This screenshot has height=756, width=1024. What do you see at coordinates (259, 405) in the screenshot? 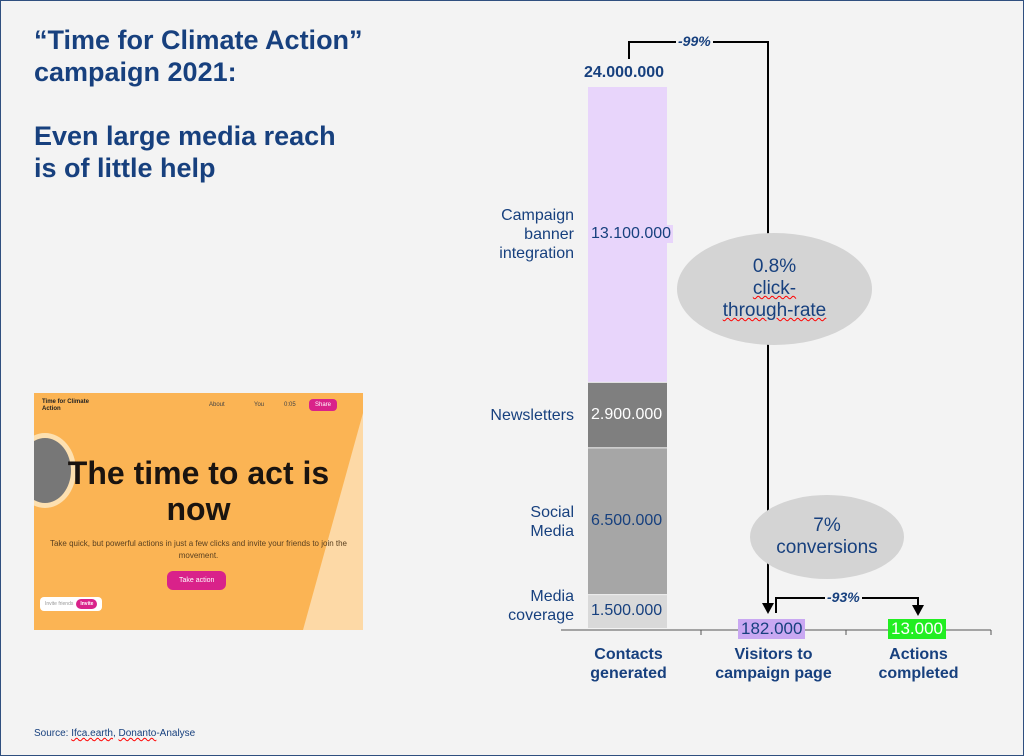
I see `nav-you: You` at bounding box center [259, 405].